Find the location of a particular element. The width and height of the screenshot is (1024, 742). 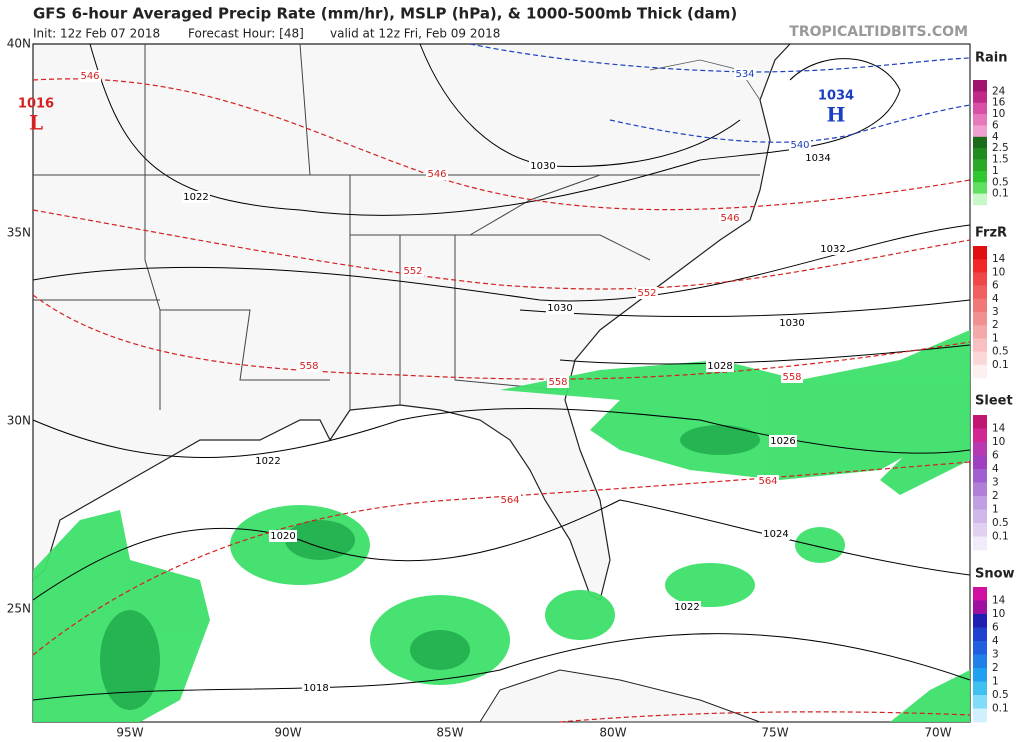

init: Init: 12z Feb 07 2018 is located at coordinates (96, 34).